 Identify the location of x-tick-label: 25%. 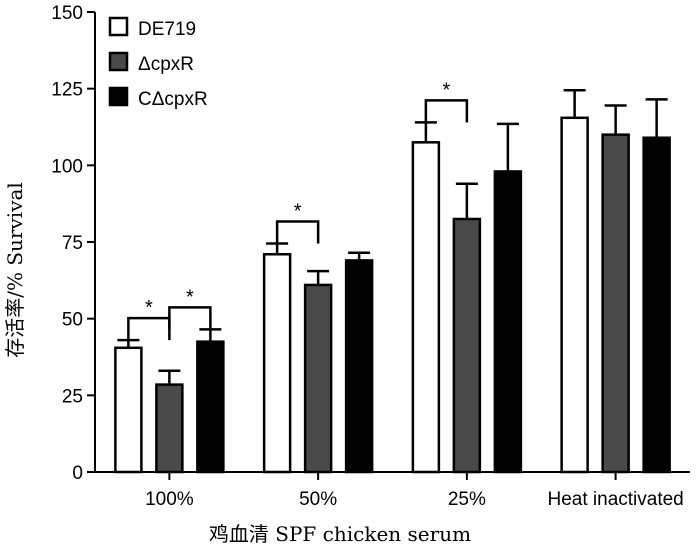
(467, 499).